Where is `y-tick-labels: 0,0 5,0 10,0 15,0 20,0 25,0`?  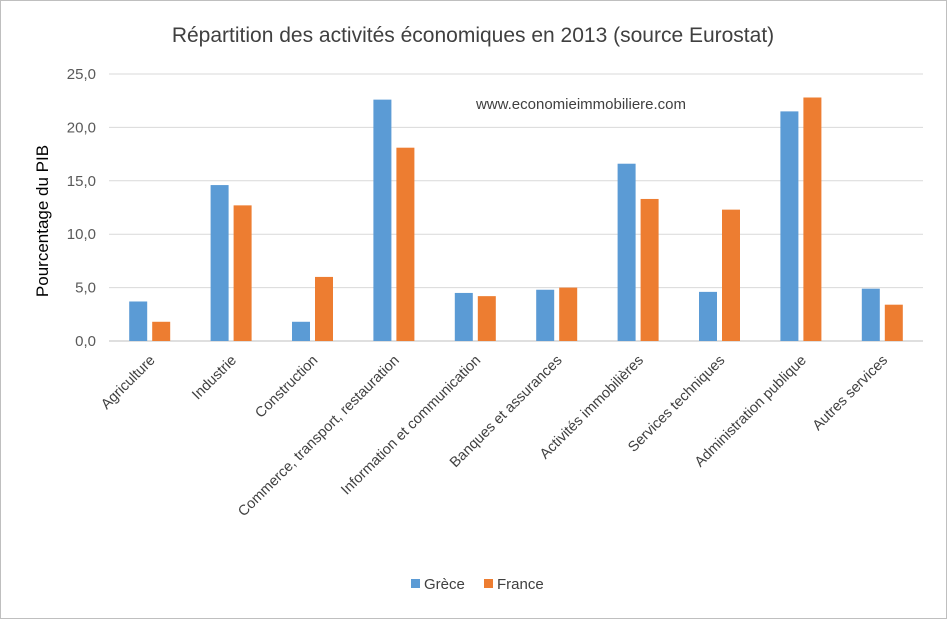 y-tick-labels: 0,0 5,0 10,0 15,0 20,0 25,0 is located at coordinates (81, 208).